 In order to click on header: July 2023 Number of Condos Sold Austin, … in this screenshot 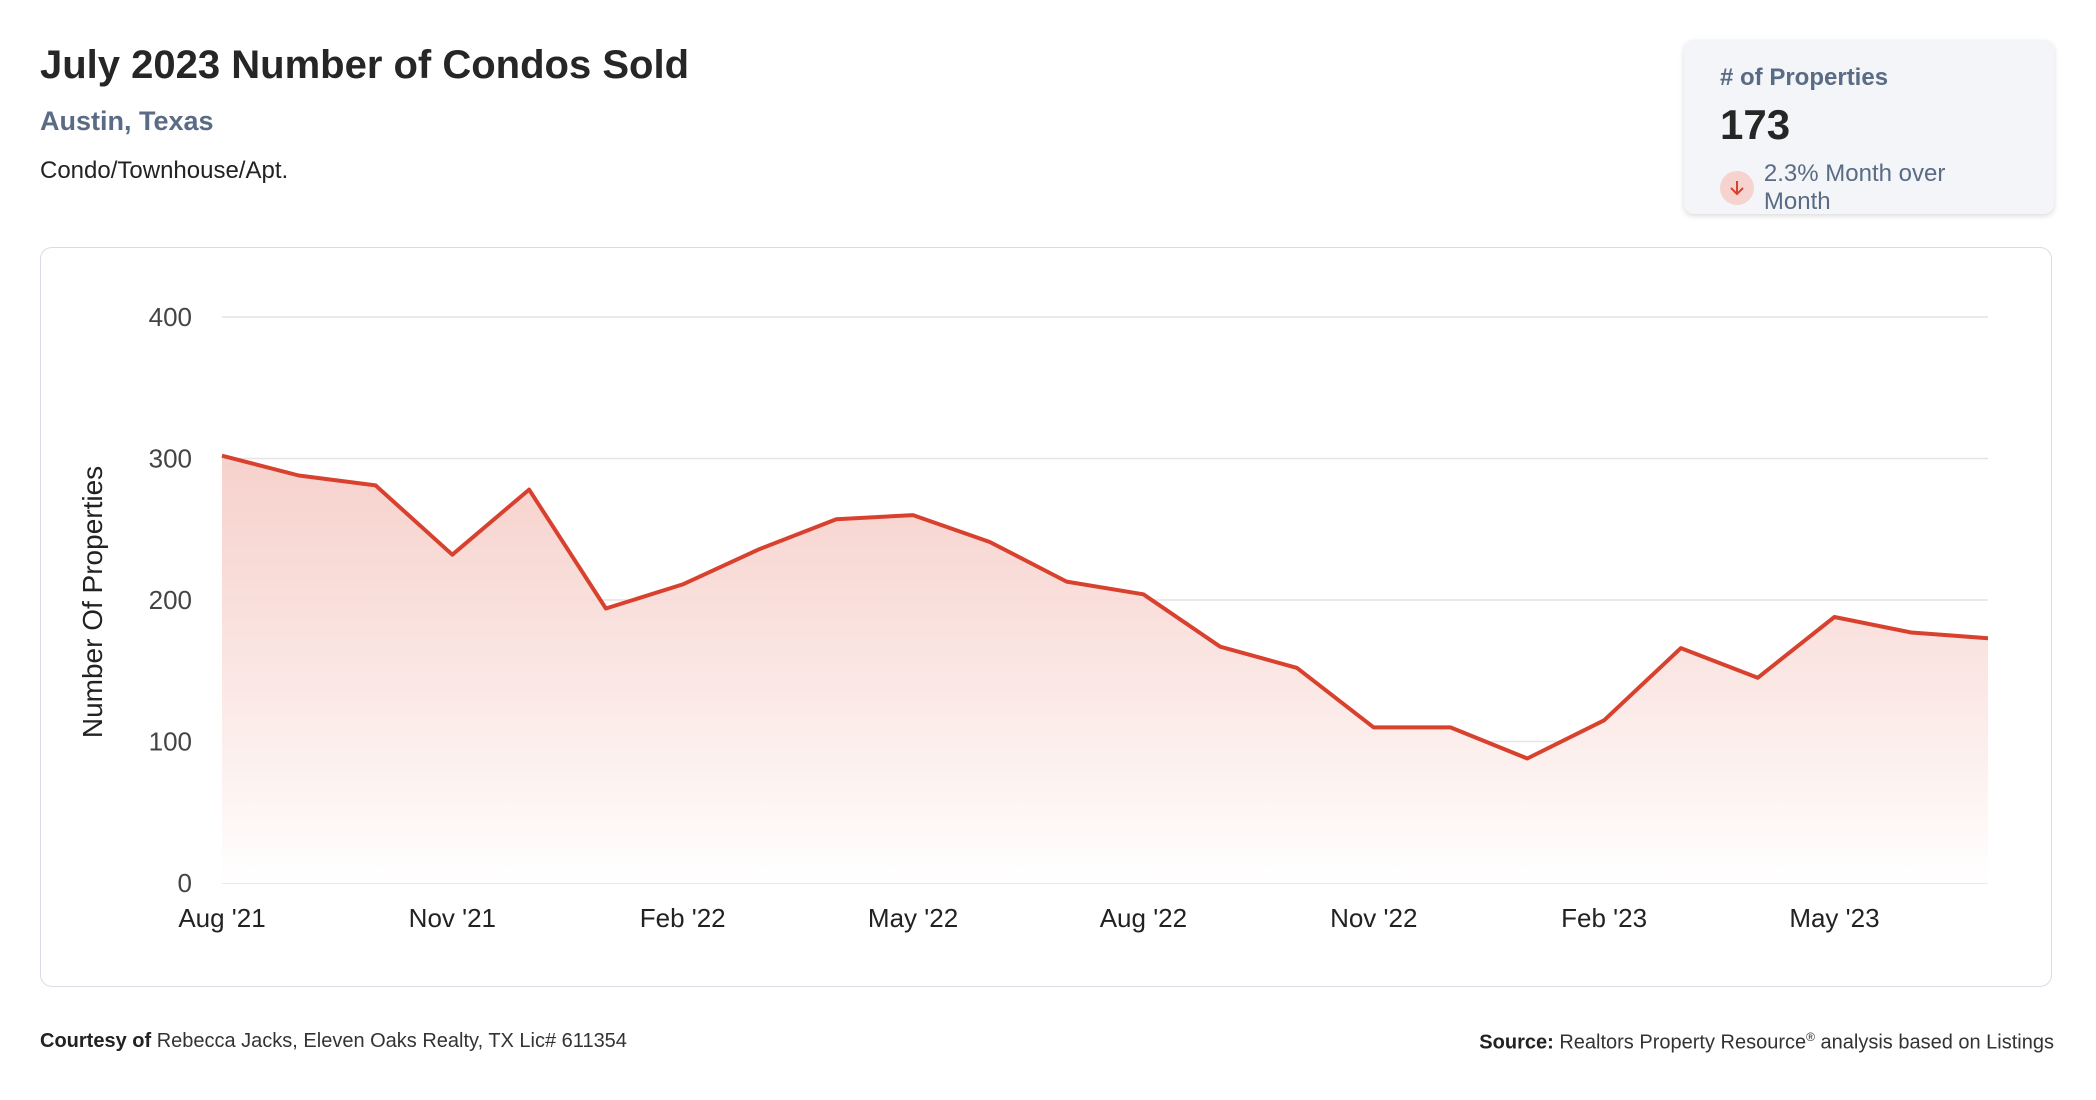, I will do `click(364, 112)`.